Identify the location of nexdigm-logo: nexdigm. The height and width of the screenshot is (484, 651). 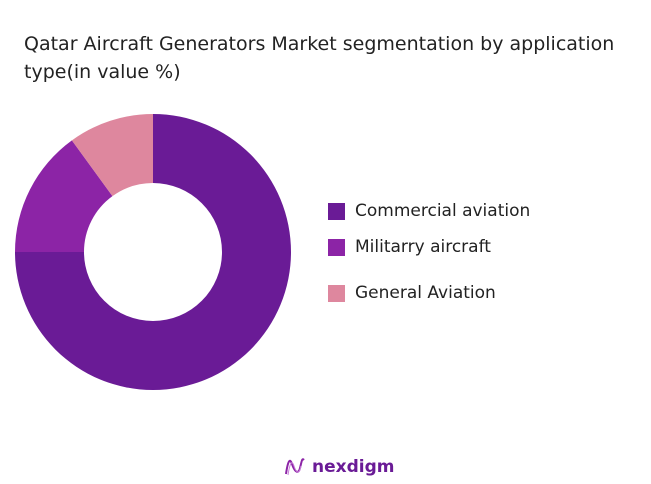
(339, 467).